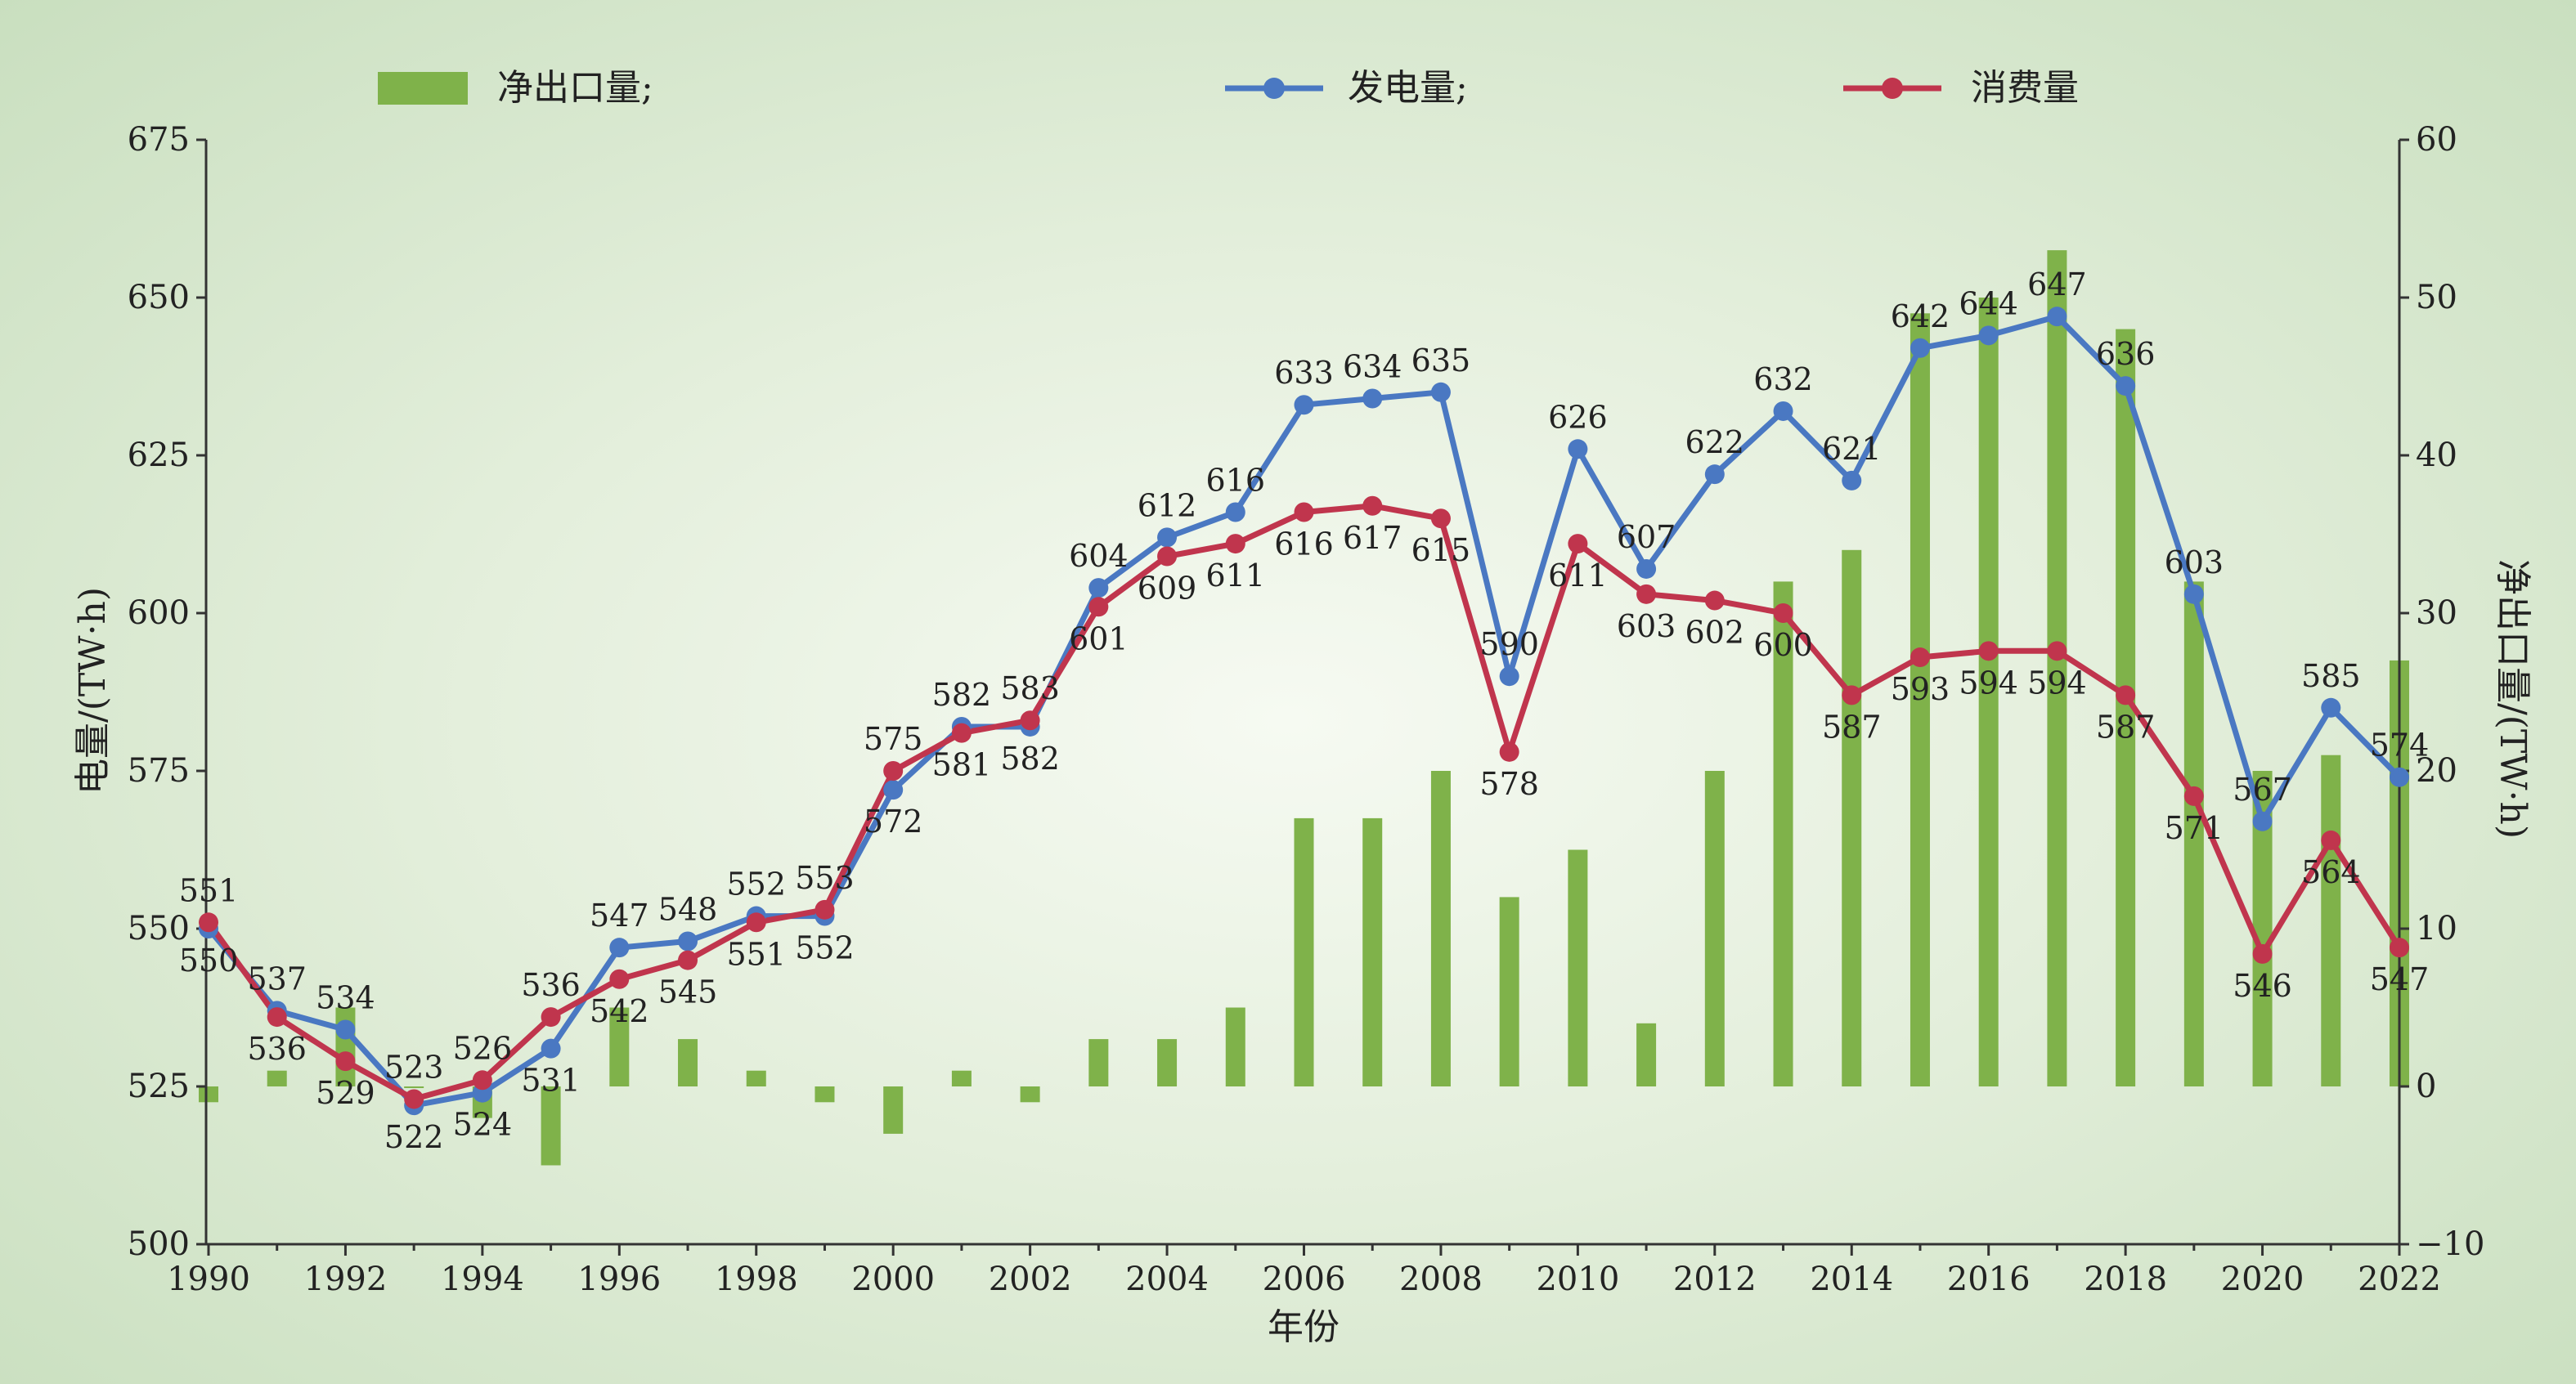  What do you see at coordinates (1441, 1279) in the screenshot?
I see `x-tick-label: 2008` at bounding box center [1441, 1279].